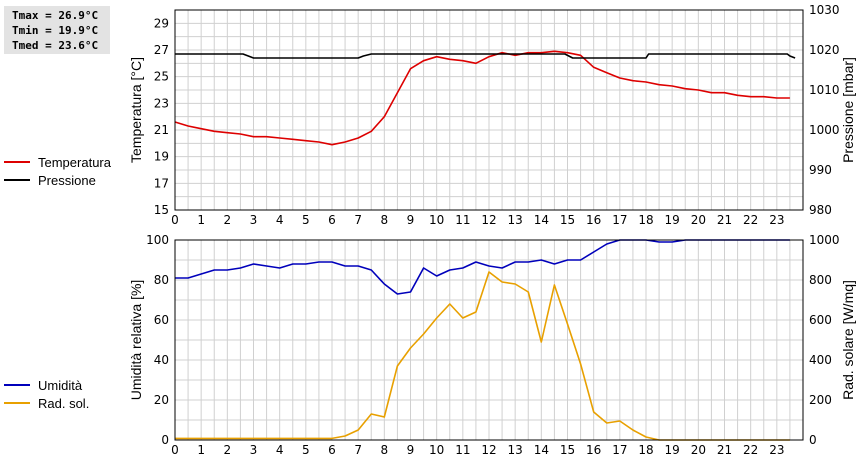  I want to click on y-axis-title-left: Temperatura [°C], so click(136, 110).